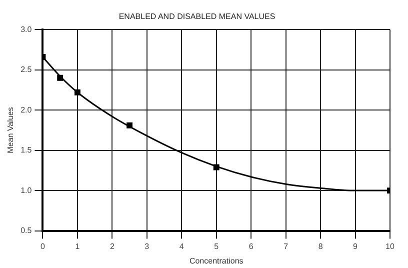 This screenshot has width=408, height=268. I want to click on x-tick-label: 2, so click(112, 246).